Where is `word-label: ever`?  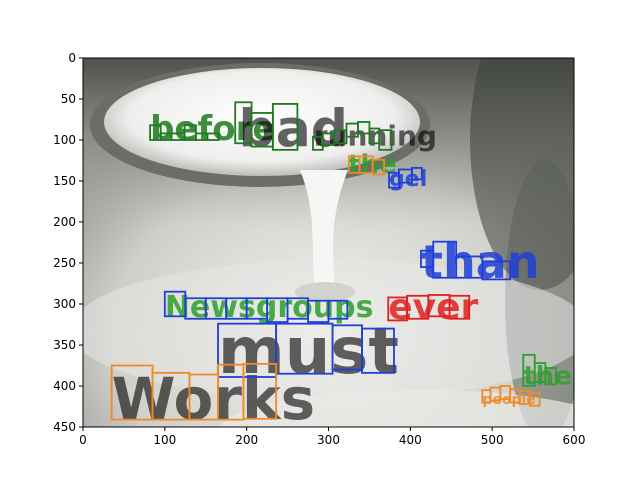 word-label: ever is located at coordinates (433, 307).